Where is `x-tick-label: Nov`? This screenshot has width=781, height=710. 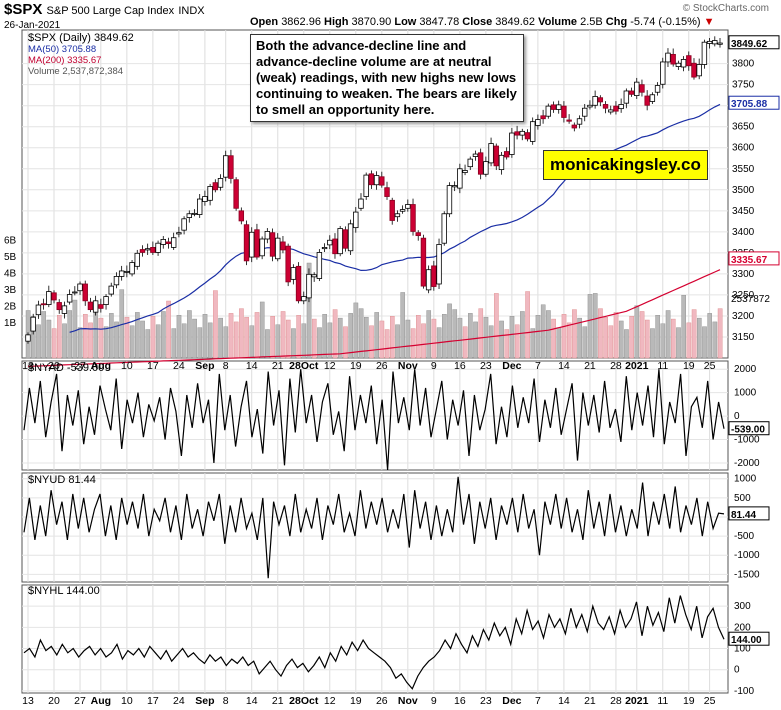
x-tick-label: Nov is located at coordinates (408, 366).